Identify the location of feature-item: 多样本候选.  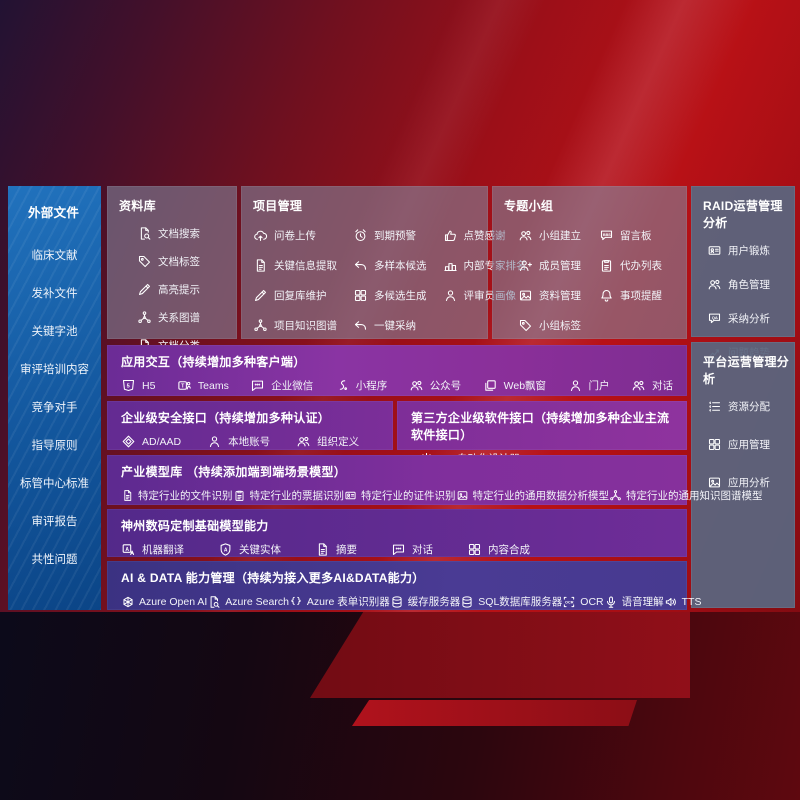
(390, 265).